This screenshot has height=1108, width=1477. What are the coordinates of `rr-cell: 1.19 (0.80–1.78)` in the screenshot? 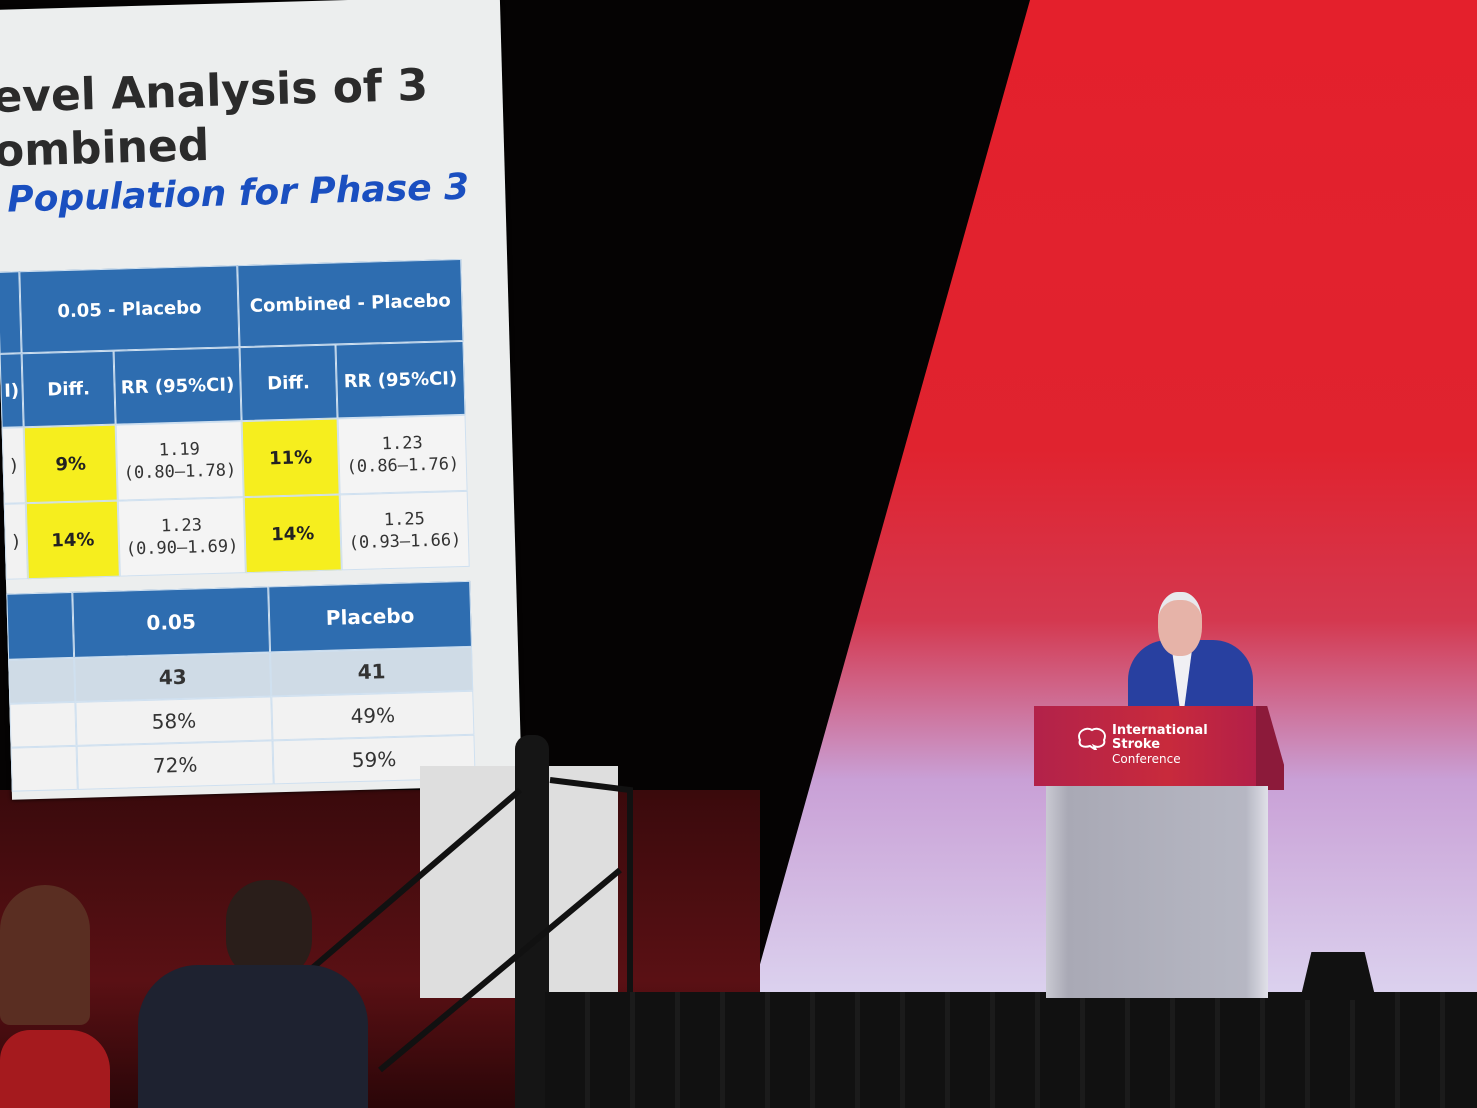 It's located at (179, 461).